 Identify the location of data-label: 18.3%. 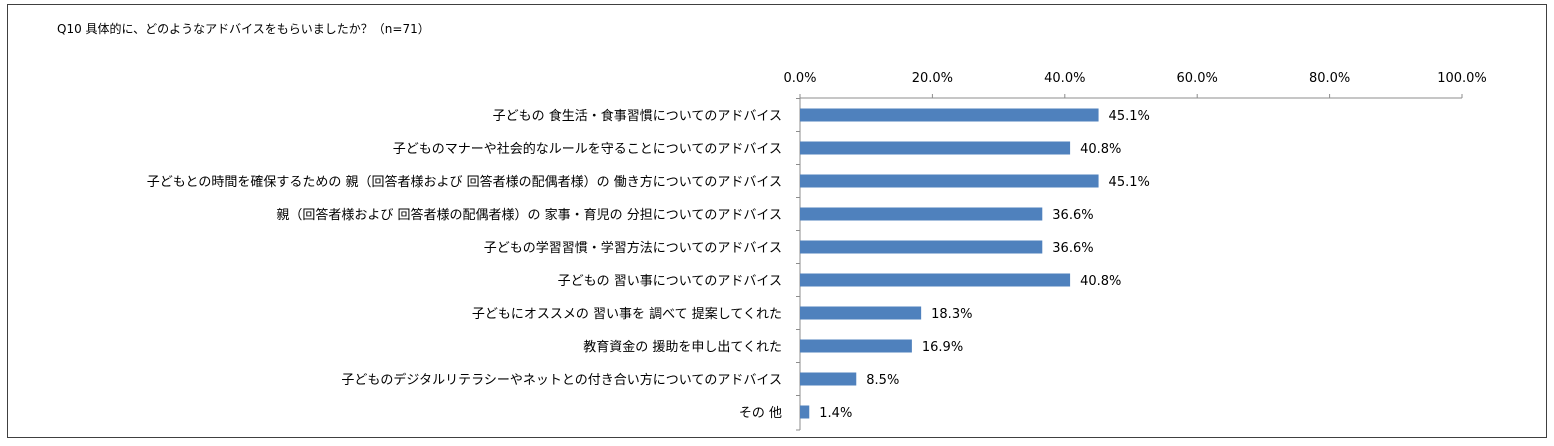
(951, 314).